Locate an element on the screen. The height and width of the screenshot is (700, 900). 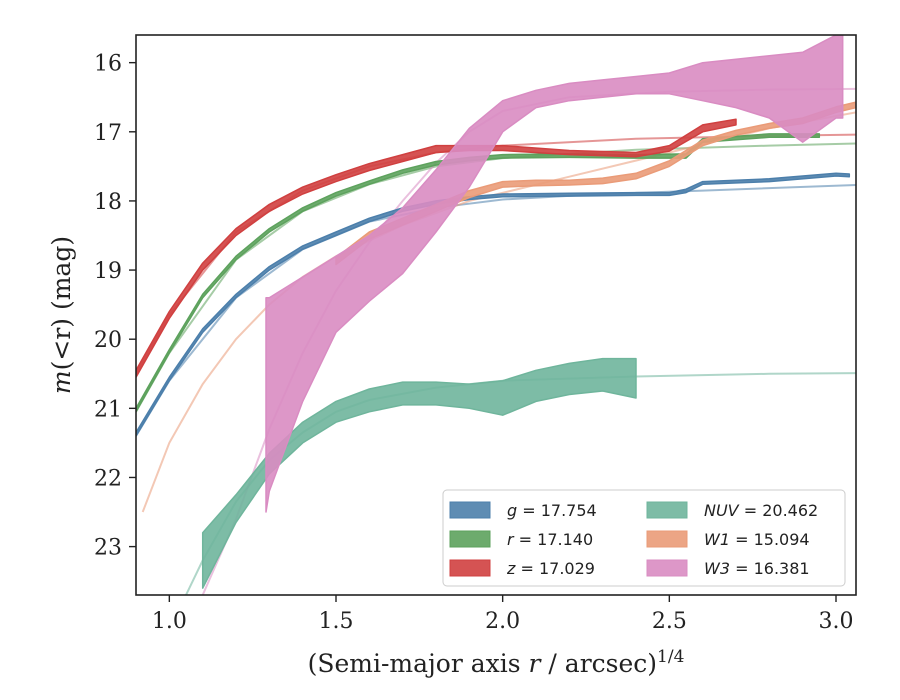
y-tick-label: 17 is located at coordinates (108, 133).